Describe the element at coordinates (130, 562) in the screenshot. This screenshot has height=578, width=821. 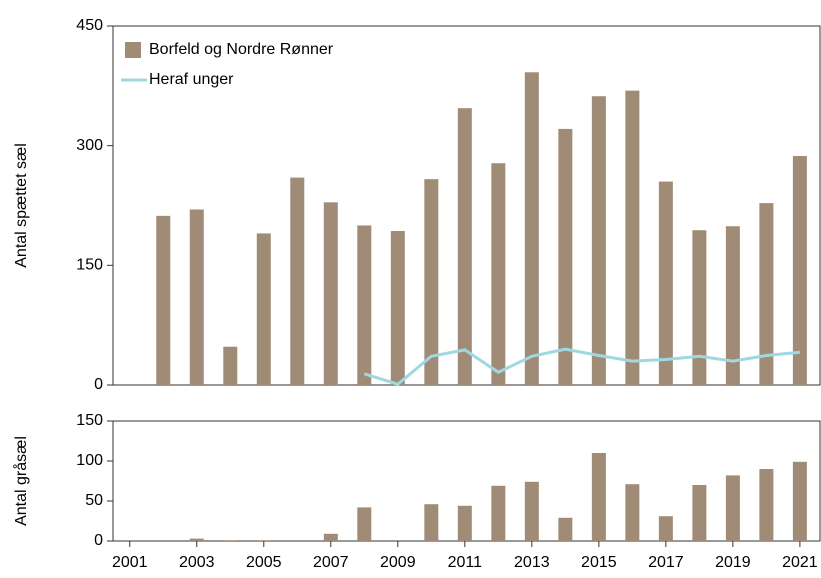
I see `x-tick-label: 2001` at that location.